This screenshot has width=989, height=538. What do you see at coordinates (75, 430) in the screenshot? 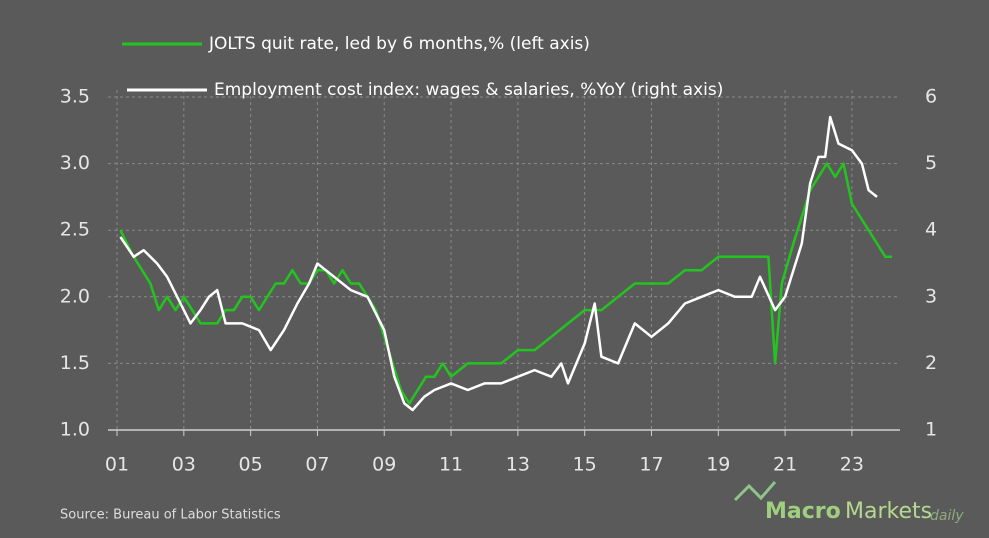
I see `y-tick-label: 1.0` at bounding box center [75, 430].